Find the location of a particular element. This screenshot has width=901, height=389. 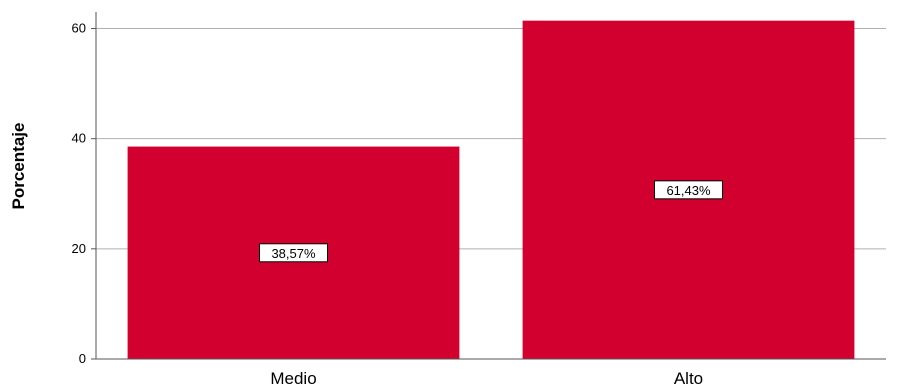

y-tick-label: 60 is located at coordinates (79, 28).